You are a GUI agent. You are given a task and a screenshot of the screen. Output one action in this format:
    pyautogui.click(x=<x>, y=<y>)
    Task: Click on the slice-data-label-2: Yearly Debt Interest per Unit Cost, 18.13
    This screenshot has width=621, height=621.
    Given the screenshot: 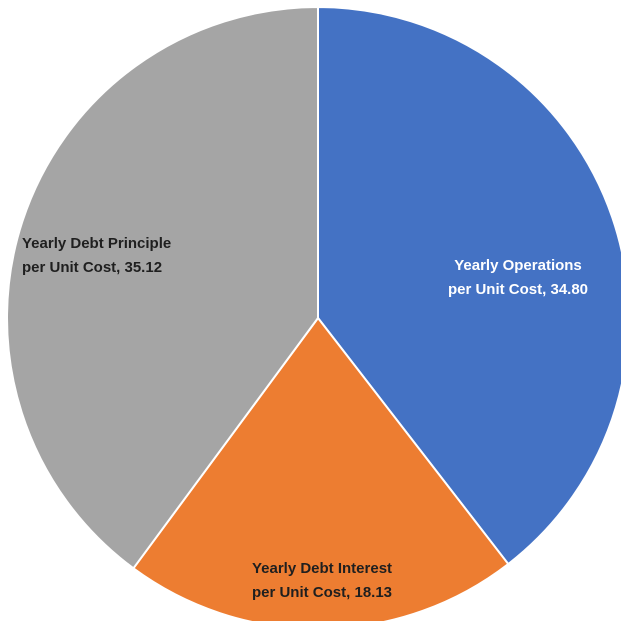 What is the action you would take?
    pyautogui.click(x=322, y=580)
    